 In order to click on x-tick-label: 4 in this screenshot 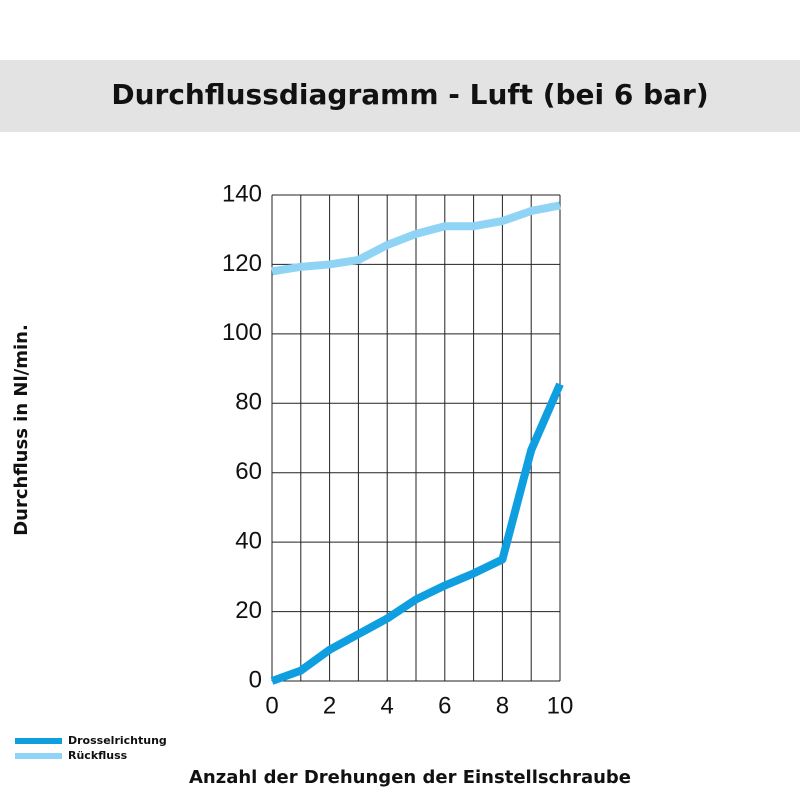, I will do `click(387, 705)`.